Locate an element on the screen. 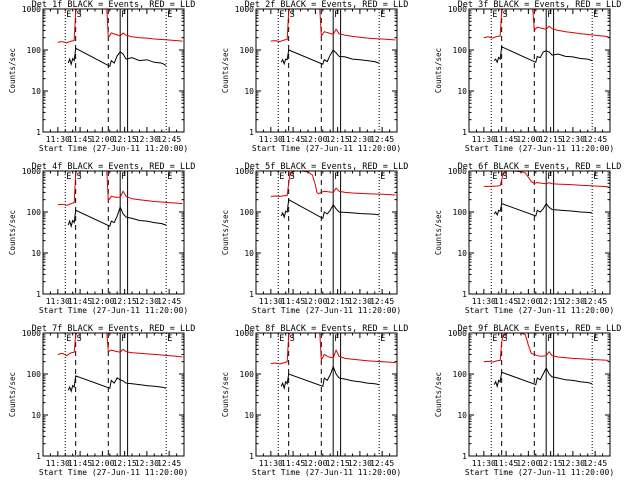 This screenshot has width=640, height=480. chart-title: Det 2f BLACK = Events, RED = LLD is located at coordinates (327, 5).